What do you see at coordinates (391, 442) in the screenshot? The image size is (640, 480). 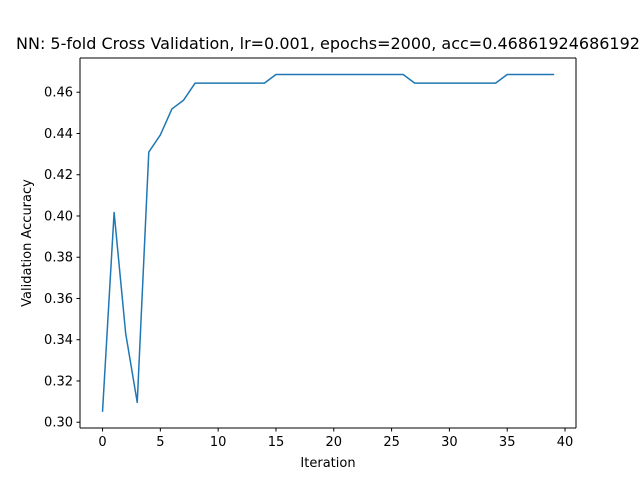 I see `x-tick-label: 25` at bounding box center [391, 442].